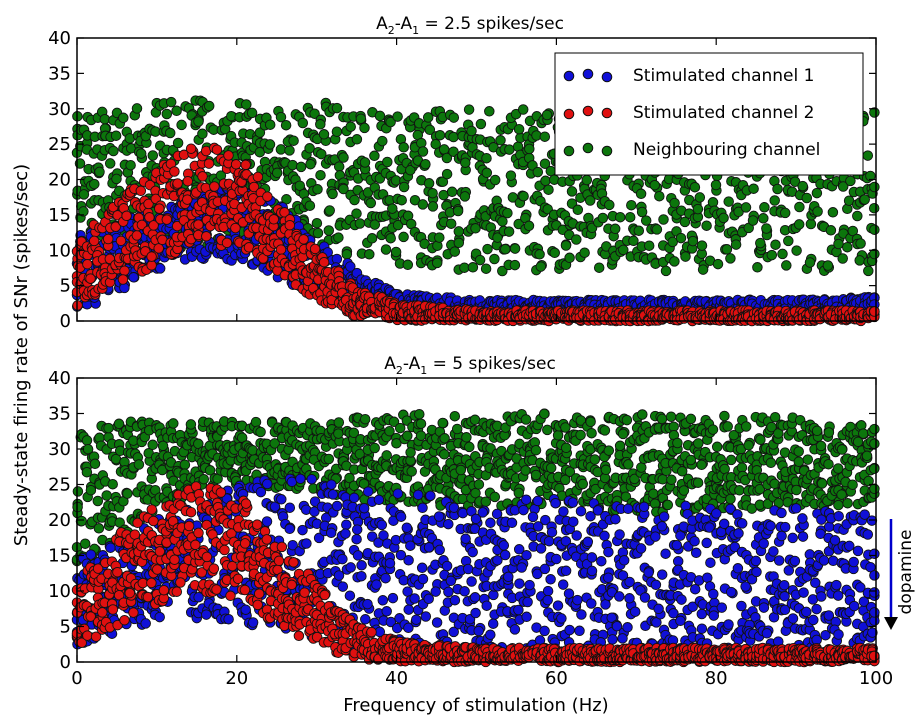 This screenshot has height=719, width=917. Describe the element at coordinates (588, 111) in the screenshot. I see `legend-marker` at that location.